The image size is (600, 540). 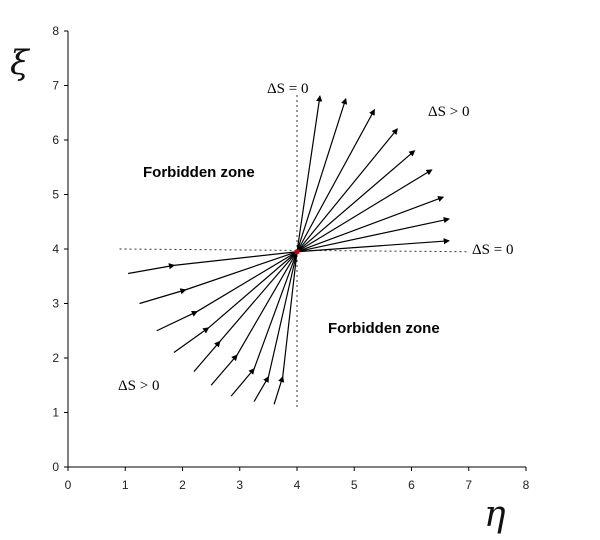 What do you see at coordinates (526, 485) in the screenshot?
I see `x-tick-label: 8` at bounding box center [526, 485].